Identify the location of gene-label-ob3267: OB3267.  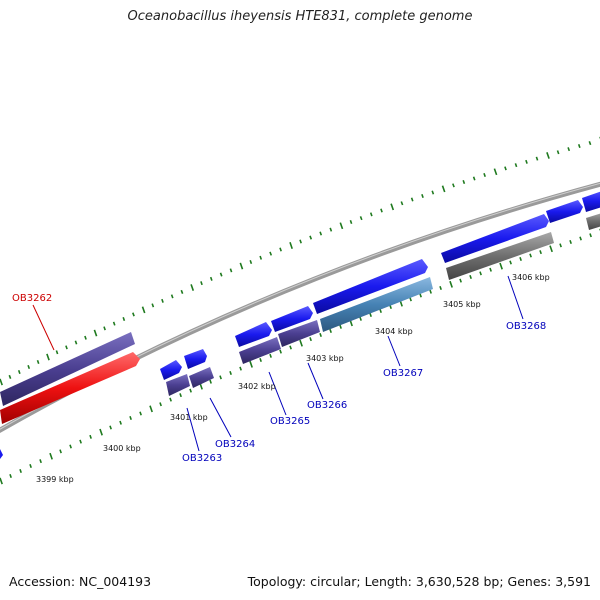
(403, 373).